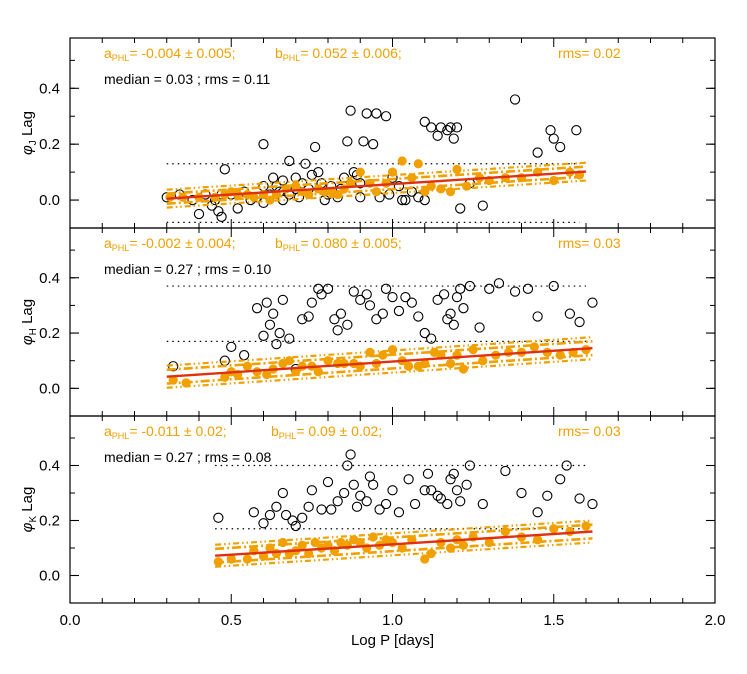  I want to click on x-tick-label: 0.0, so click(70, 620).